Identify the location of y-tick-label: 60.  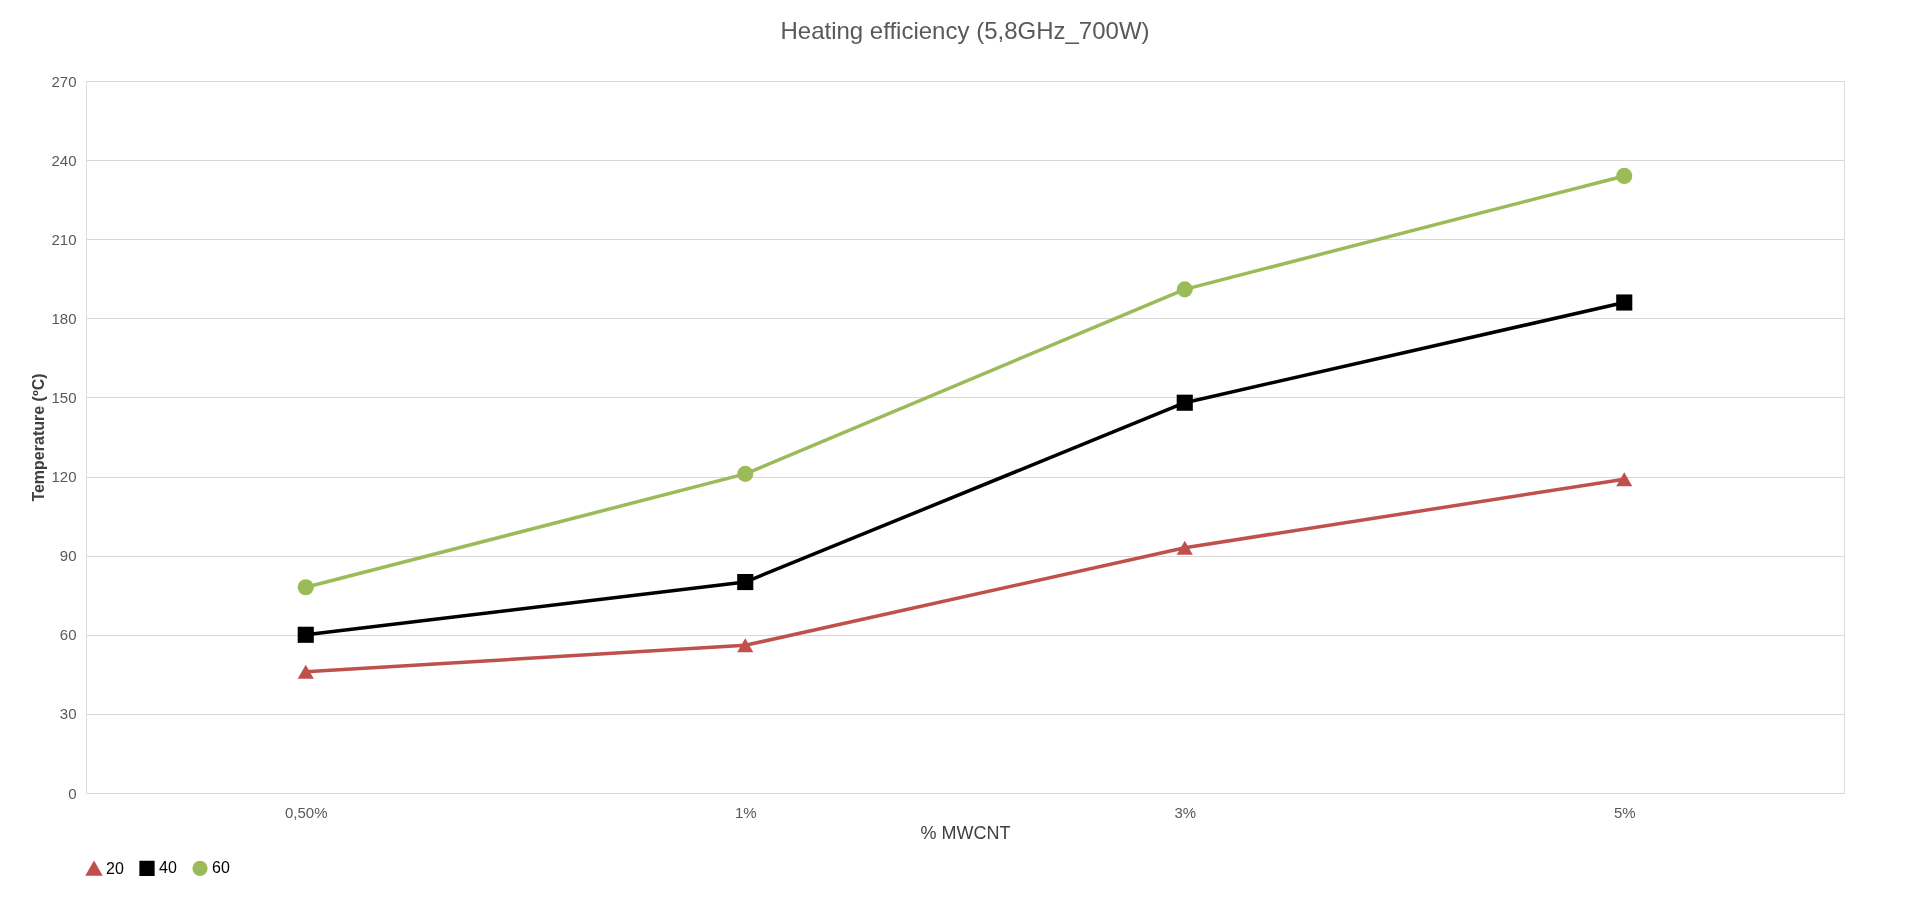
(68, 635).